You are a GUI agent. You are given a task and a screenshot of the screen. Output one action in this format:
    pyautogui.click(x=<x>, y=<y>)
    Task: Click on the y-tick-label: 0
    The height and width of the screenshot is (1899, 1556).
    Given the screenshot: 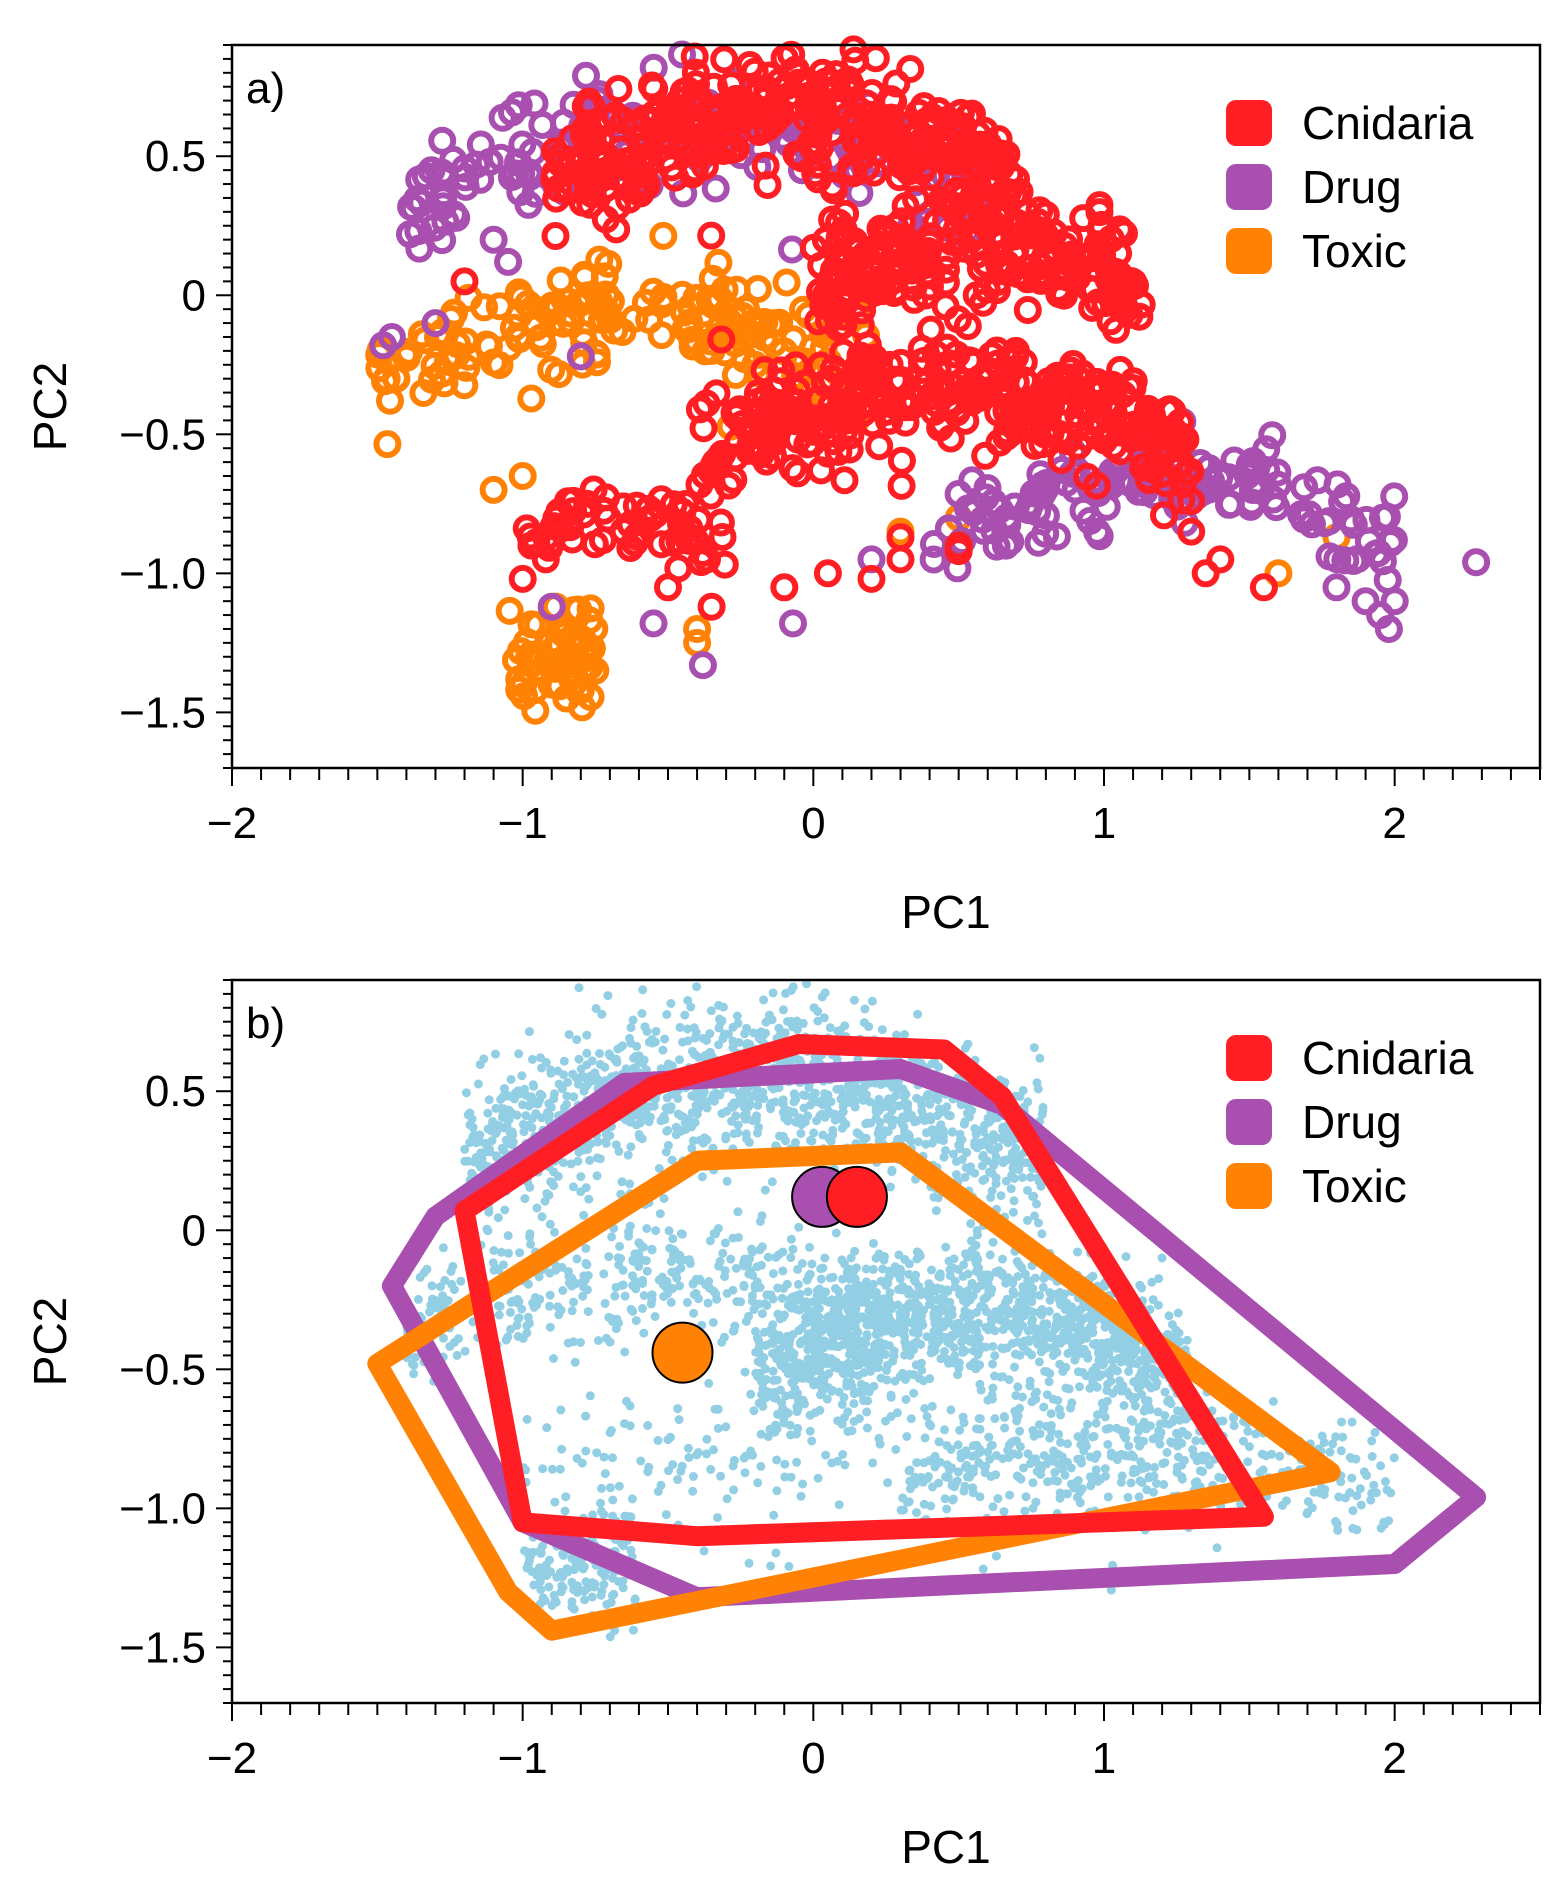 What is the action you would take?
    pyautogui.click(x=194, y=295)
    